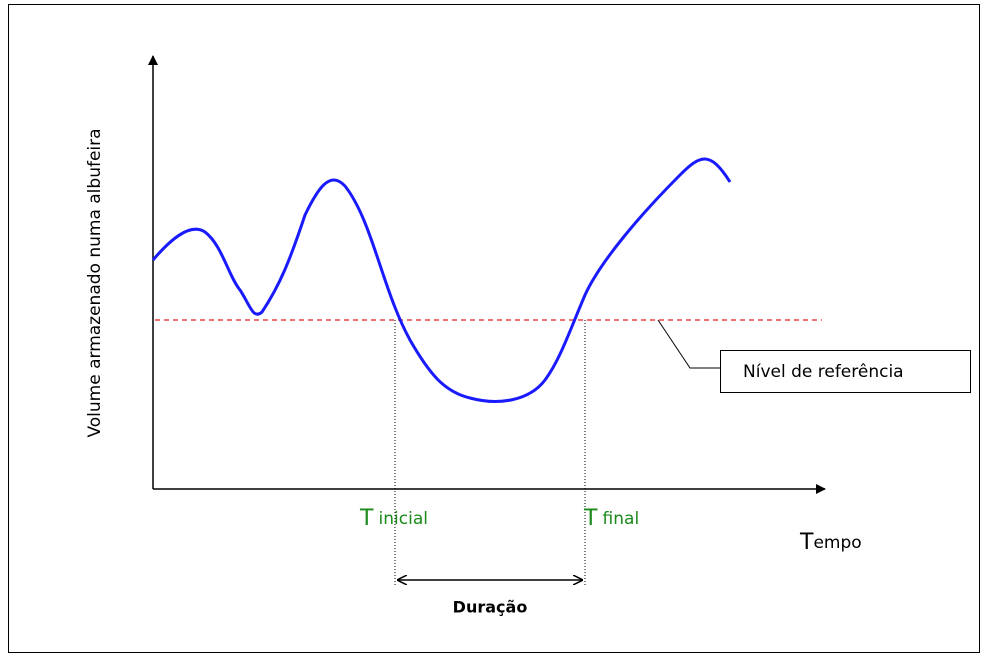 The image size is (982, 655). I want to click on y-axis-label: Volume armazenado numa albufeira, so click(95, 282).